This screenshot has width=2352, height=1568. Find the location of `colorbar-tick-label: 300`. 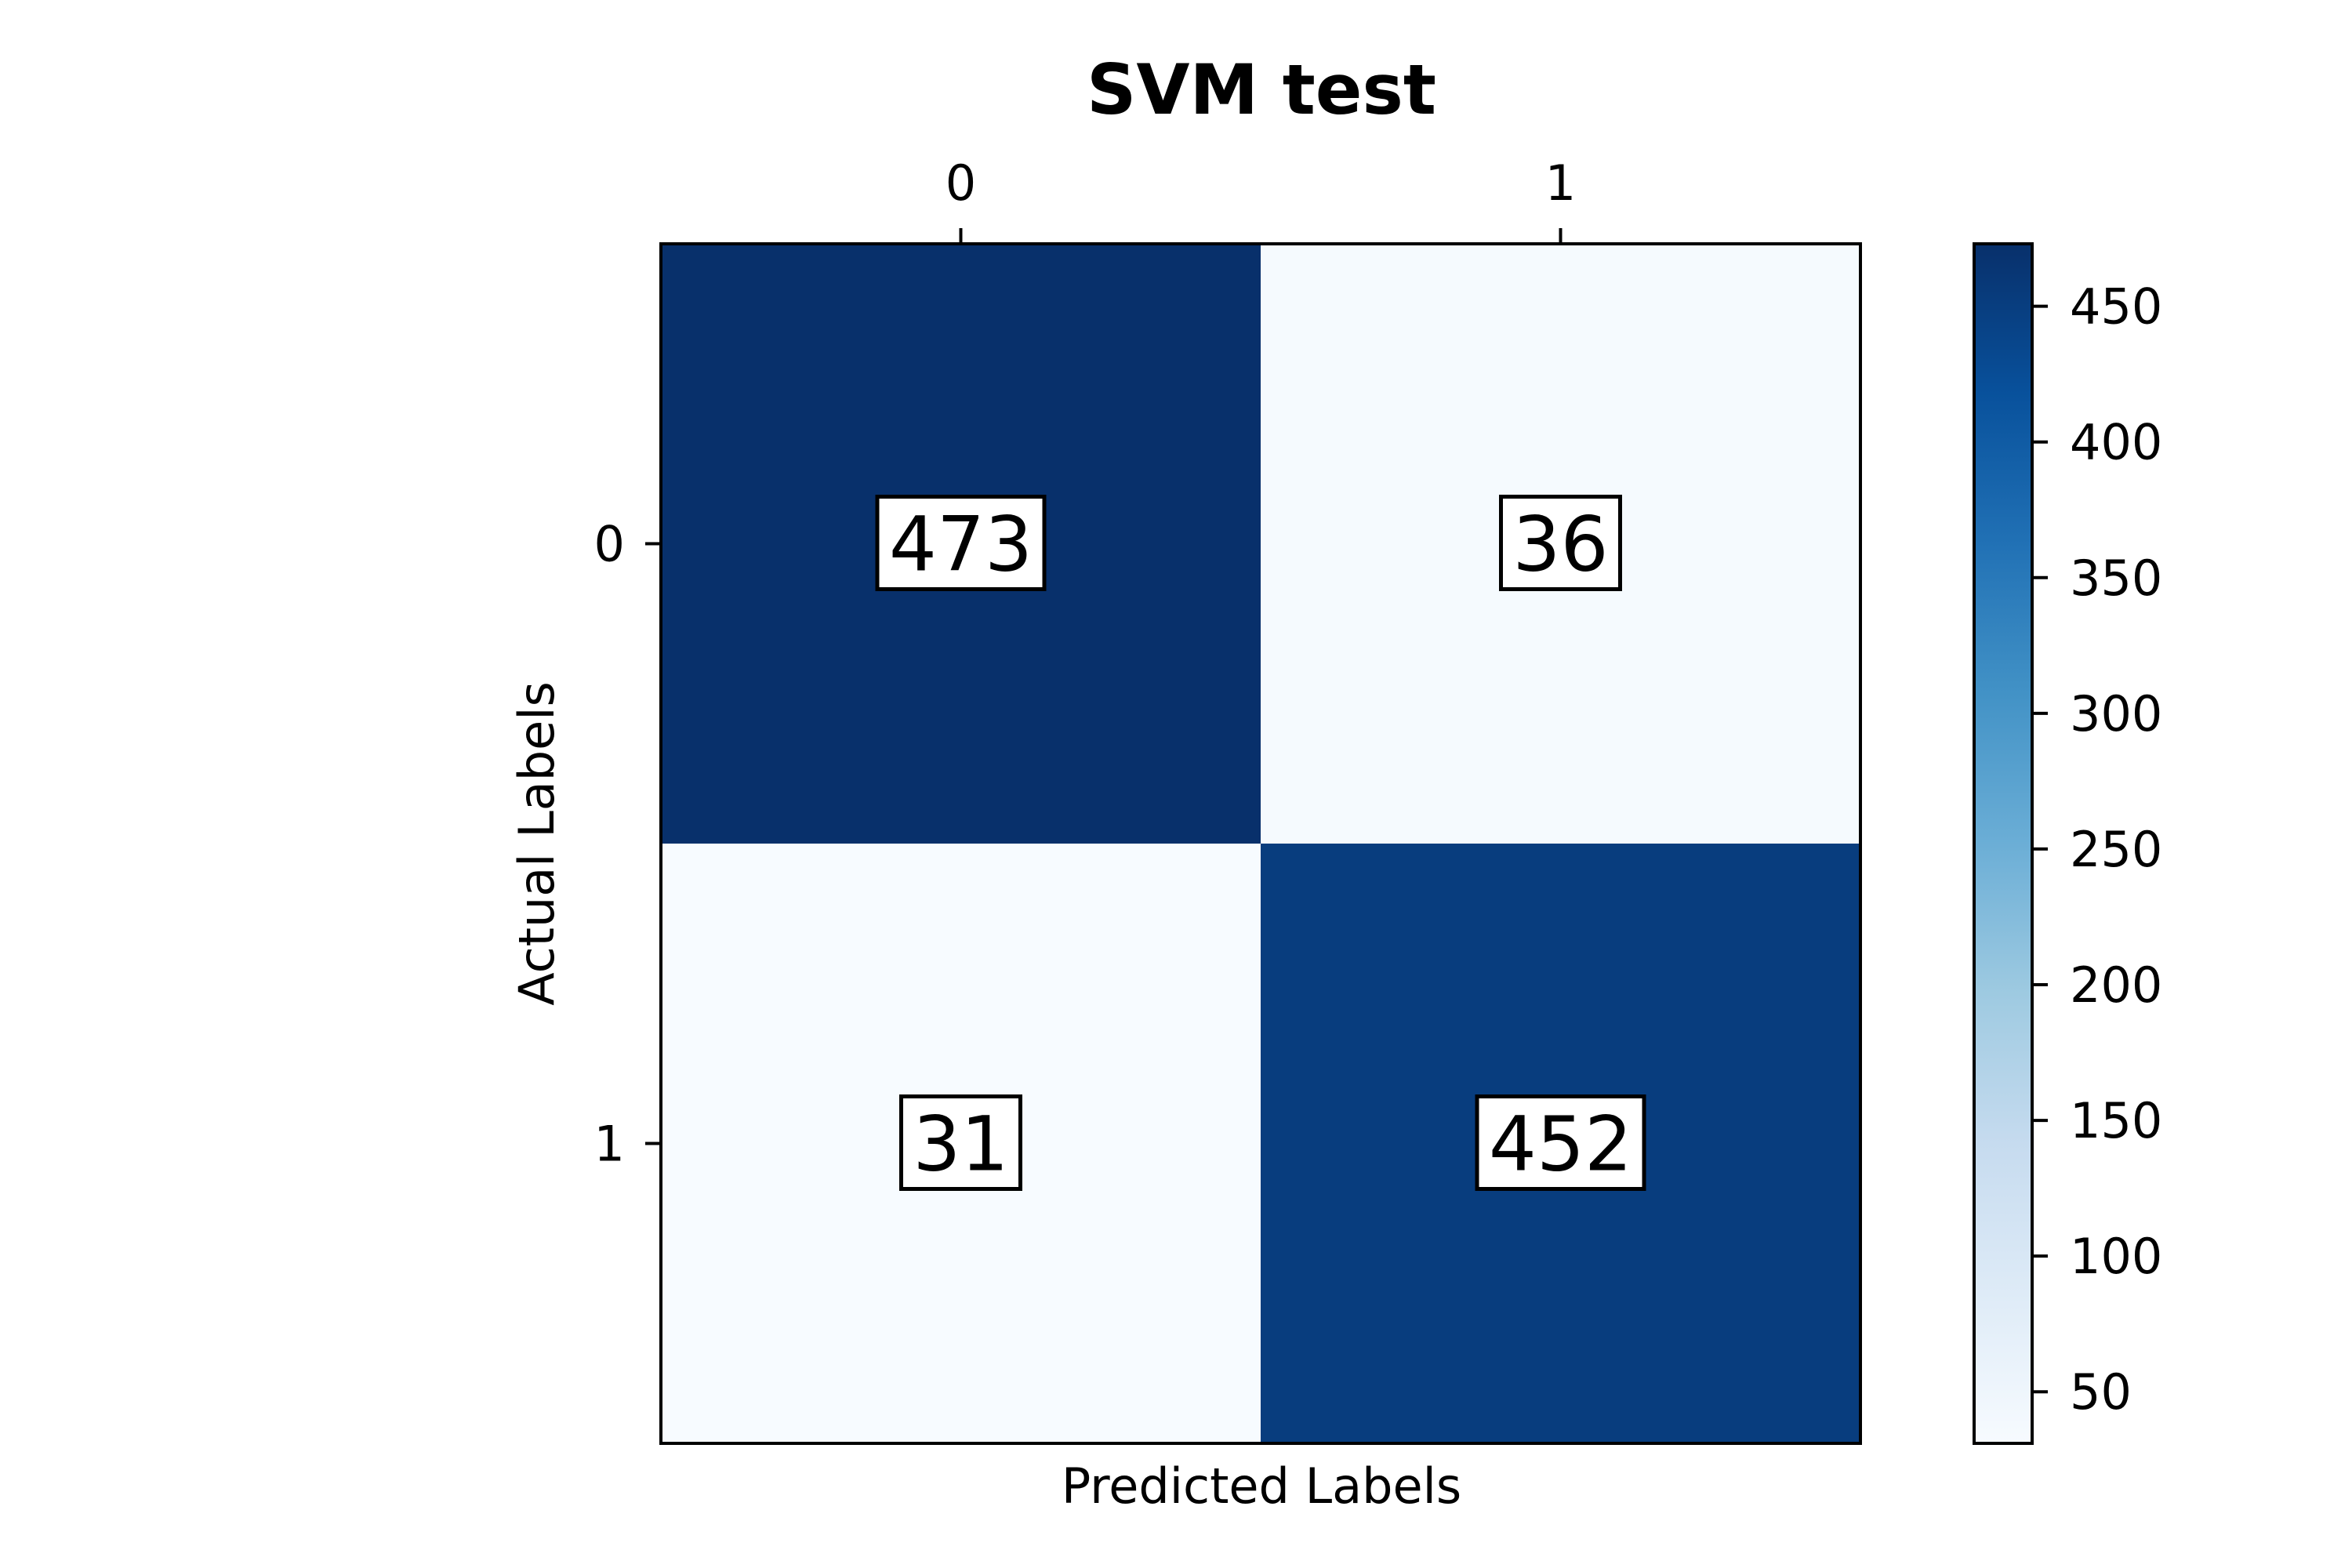

colorbar-tick-label: 300 is located at coordinates (2116, 713).